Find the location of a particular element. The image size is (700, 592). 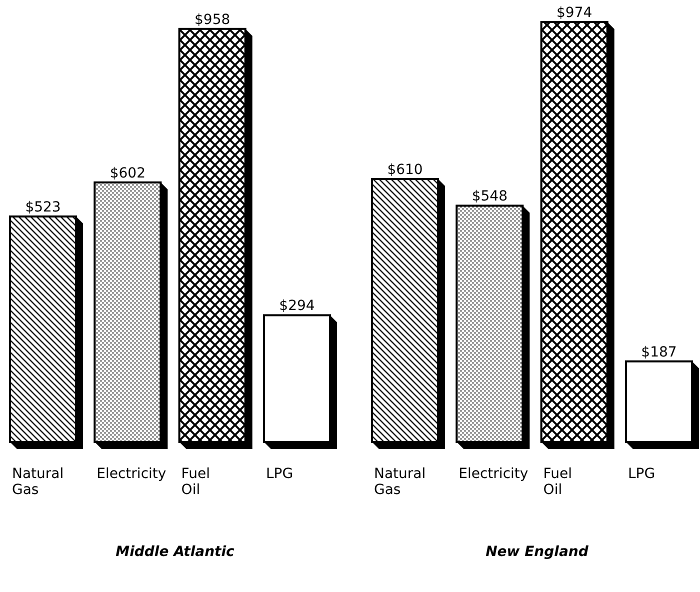

data-label: $602 is located at coordinates (128, 173).